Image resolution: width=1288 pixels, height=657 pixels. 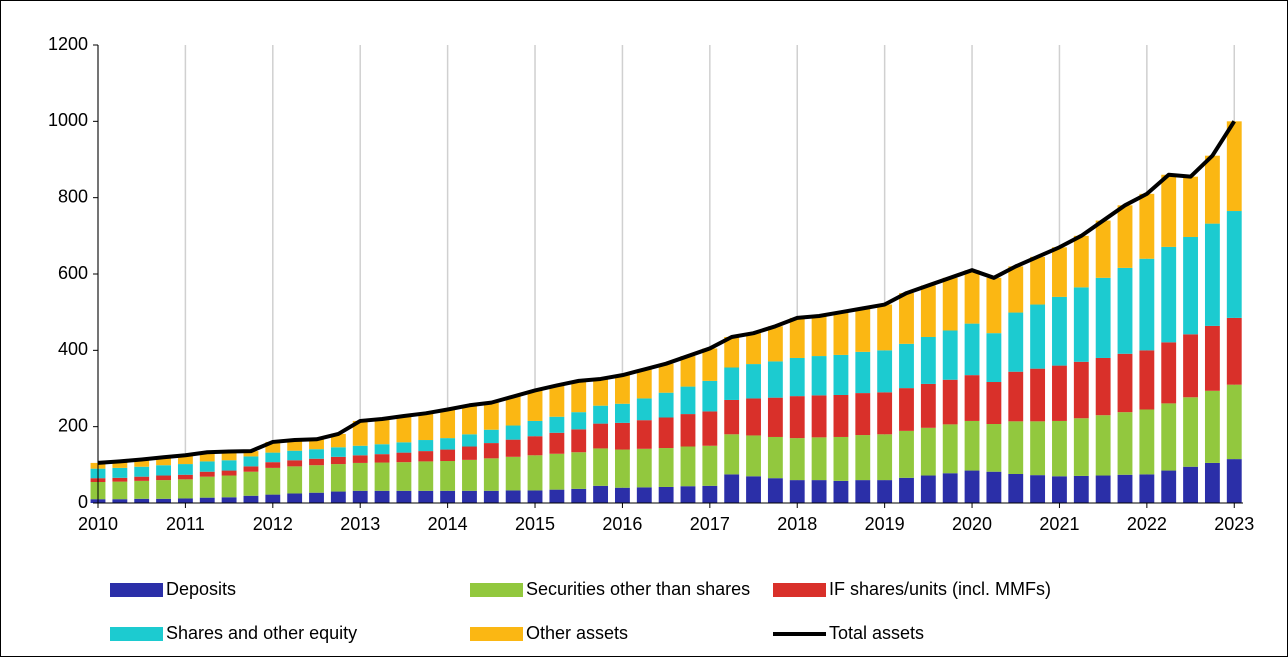 I want to click on y-tick-label: 400, so click(x=73, y=349).